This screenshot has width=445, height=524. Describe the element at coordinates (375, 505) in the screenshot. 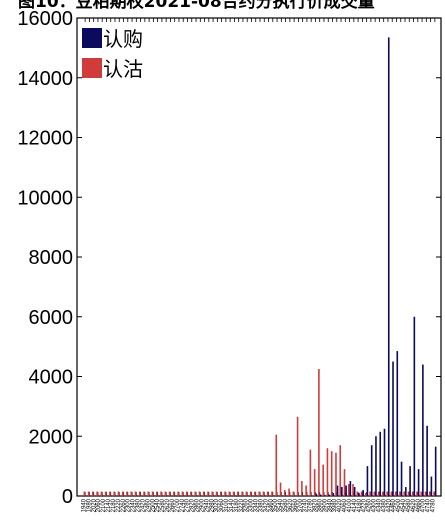

I see `x-tick-label: 4300` at that location.